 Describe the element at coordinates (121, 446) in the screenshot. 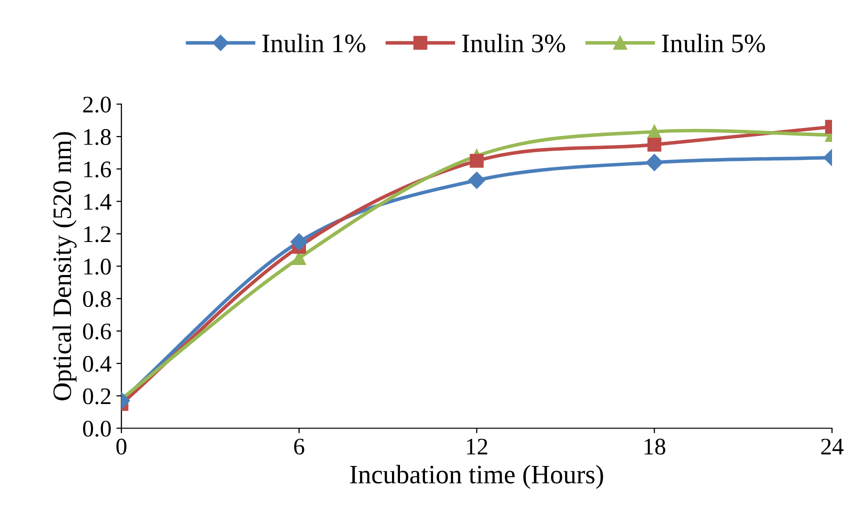

I see `x-tick-label: 0` at that location.